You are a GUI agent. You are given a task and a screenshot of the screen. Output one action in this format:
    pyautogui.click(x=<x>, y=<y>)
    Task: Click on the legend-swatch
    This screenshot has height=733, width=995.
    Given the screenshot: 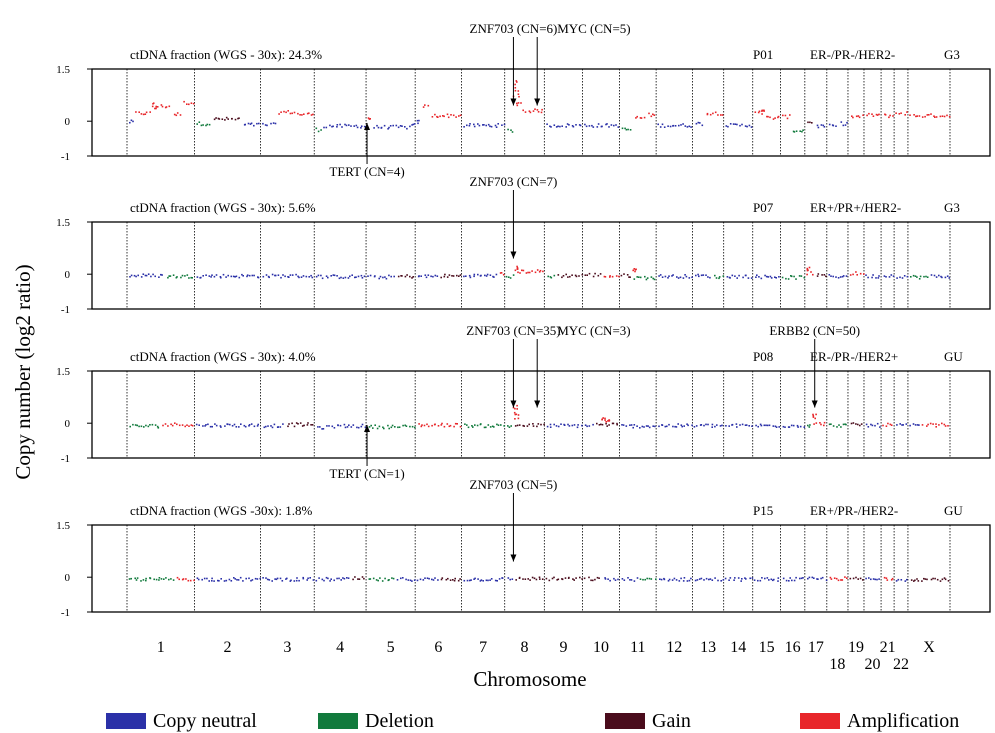 What is the action you would take?
    pyautogui.click(x=625, y=721)
    